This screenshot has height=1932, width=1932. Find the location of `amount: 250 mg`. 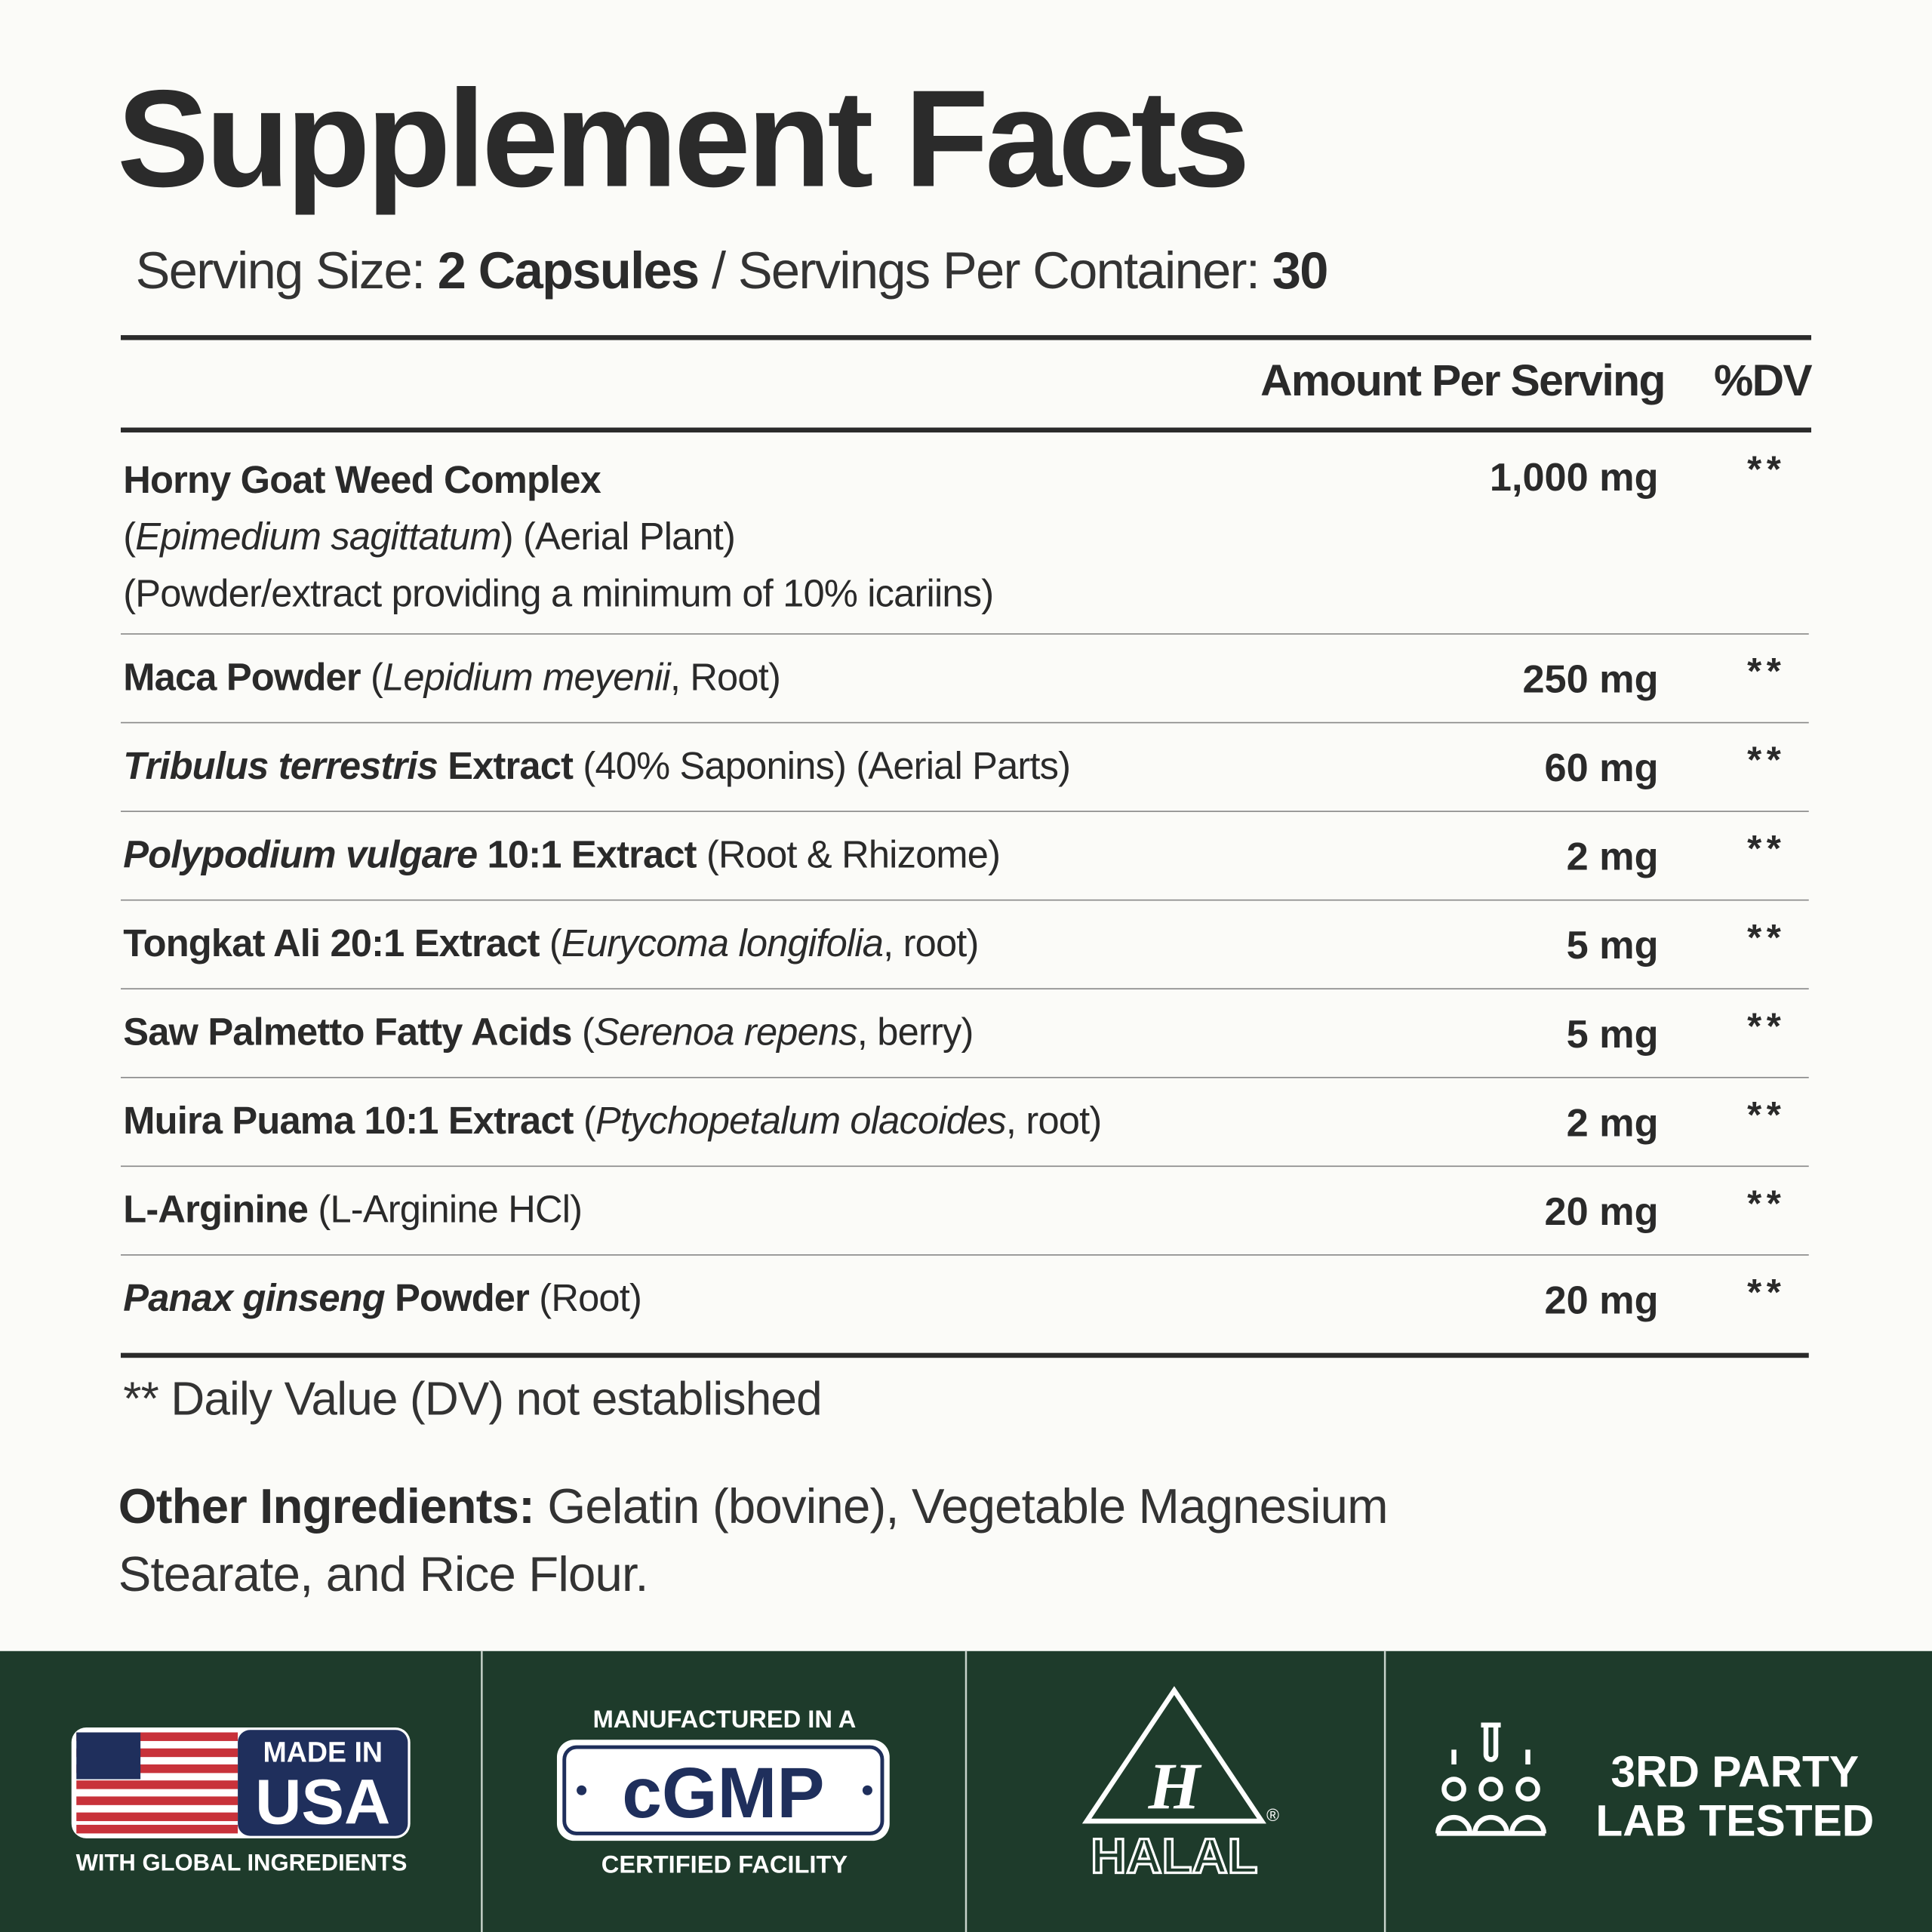

amount: 250 mg is located at coordinates (1590, 679).